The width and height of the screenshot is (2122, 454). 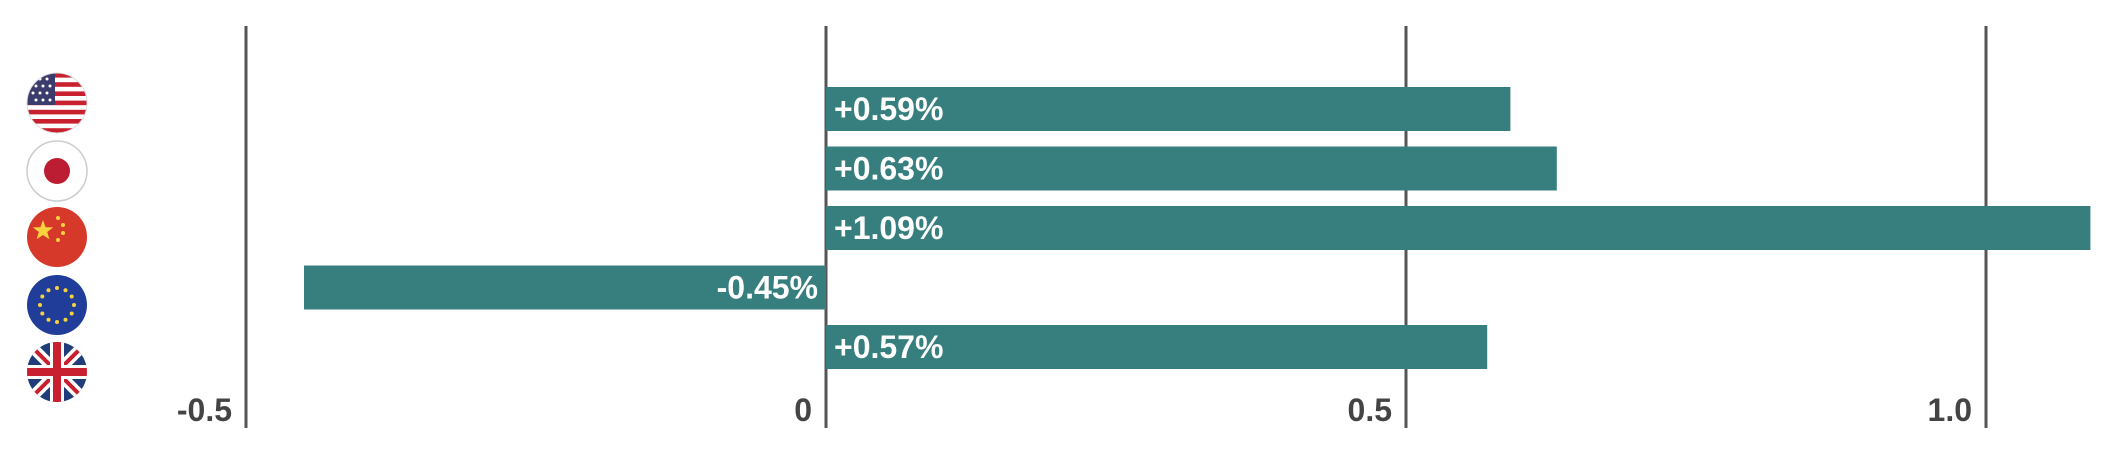 What do you see at coordinates (1370, 410) in the screenshot?
I see `x-tick-label: 0.5` at bounding box center [1370, 410].